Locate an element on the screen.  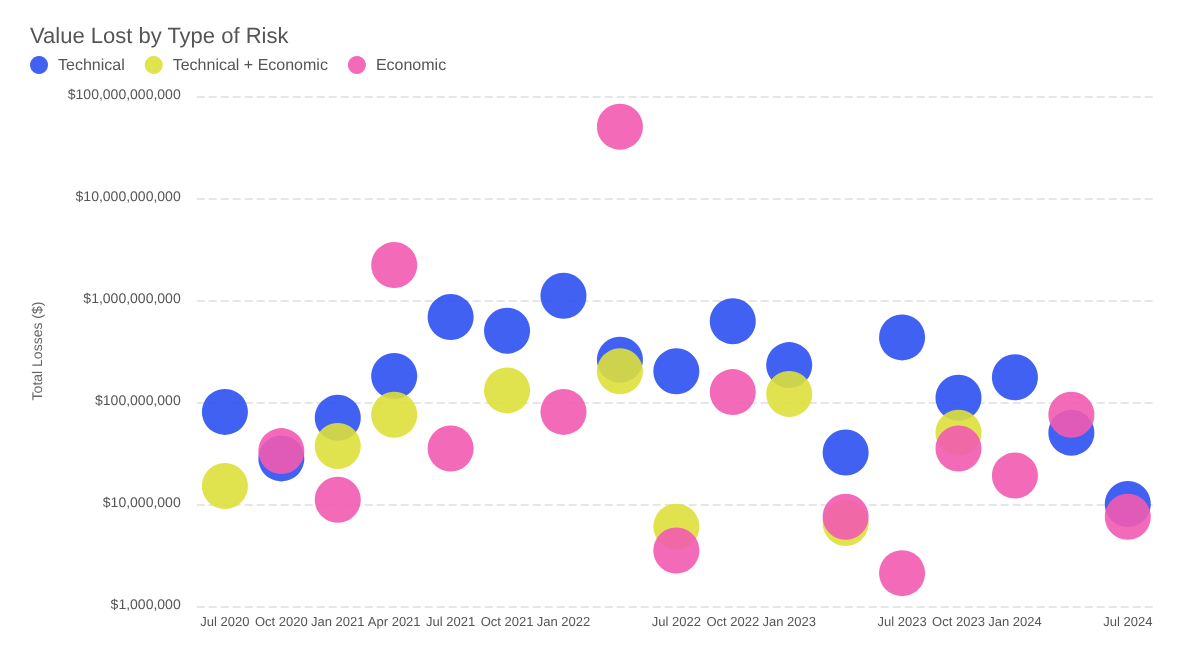
legend-label: Technical is located at coordinates (92, 65).